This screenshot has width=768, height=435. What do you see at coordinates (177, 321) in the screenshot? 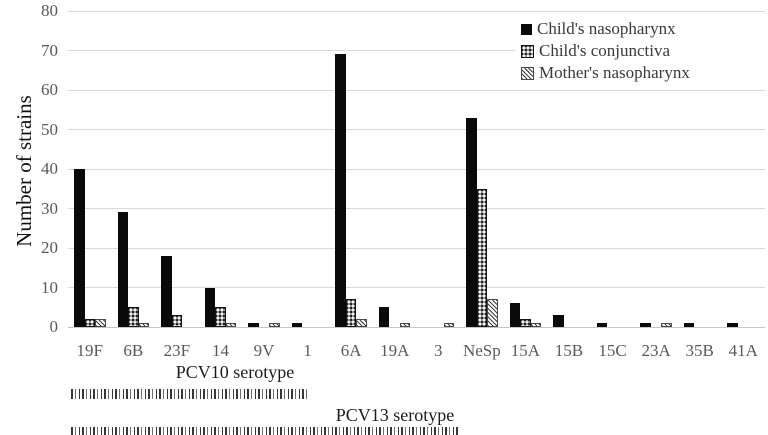
I see `bar-23F-child-s-conjunctiva` at bounding box center [177, 321].